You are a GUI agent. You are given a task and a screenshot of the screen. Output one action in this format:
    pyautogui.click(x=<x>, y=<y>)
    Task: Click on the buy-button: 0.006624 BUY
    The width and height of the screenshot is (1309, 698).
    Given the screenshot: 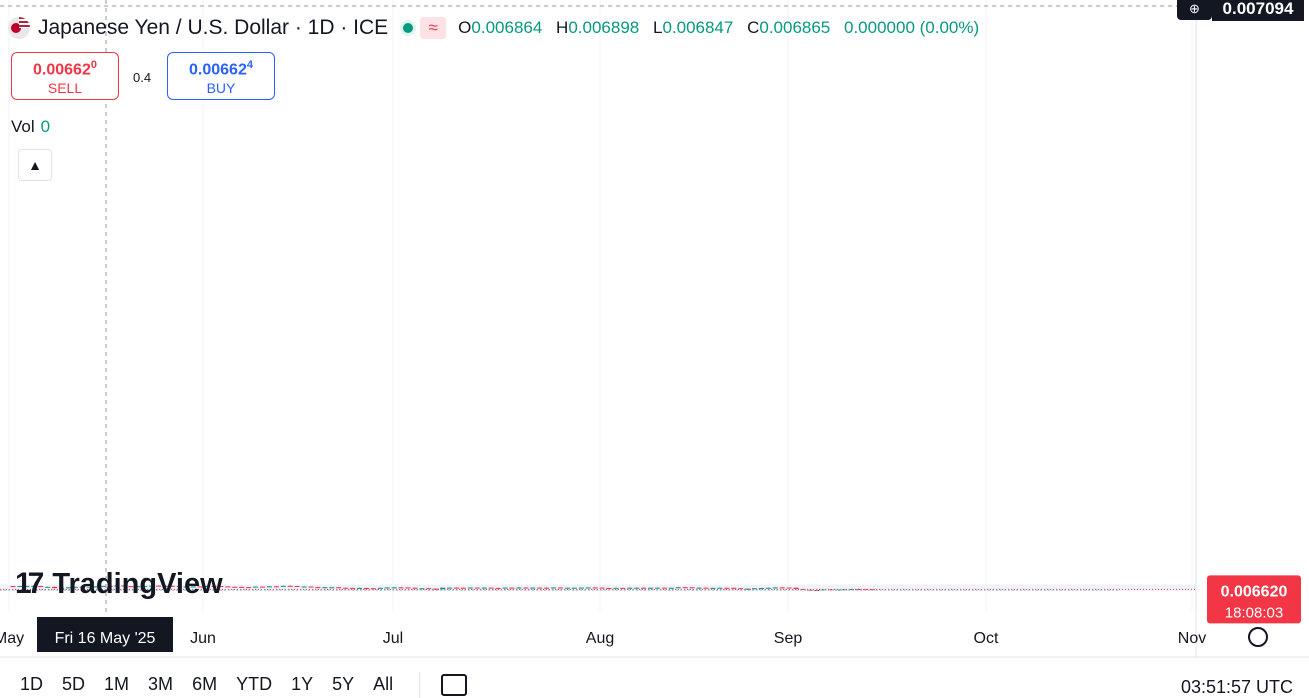 What is the action you would take?
    pyautogui.click(x=221, y=76)
    